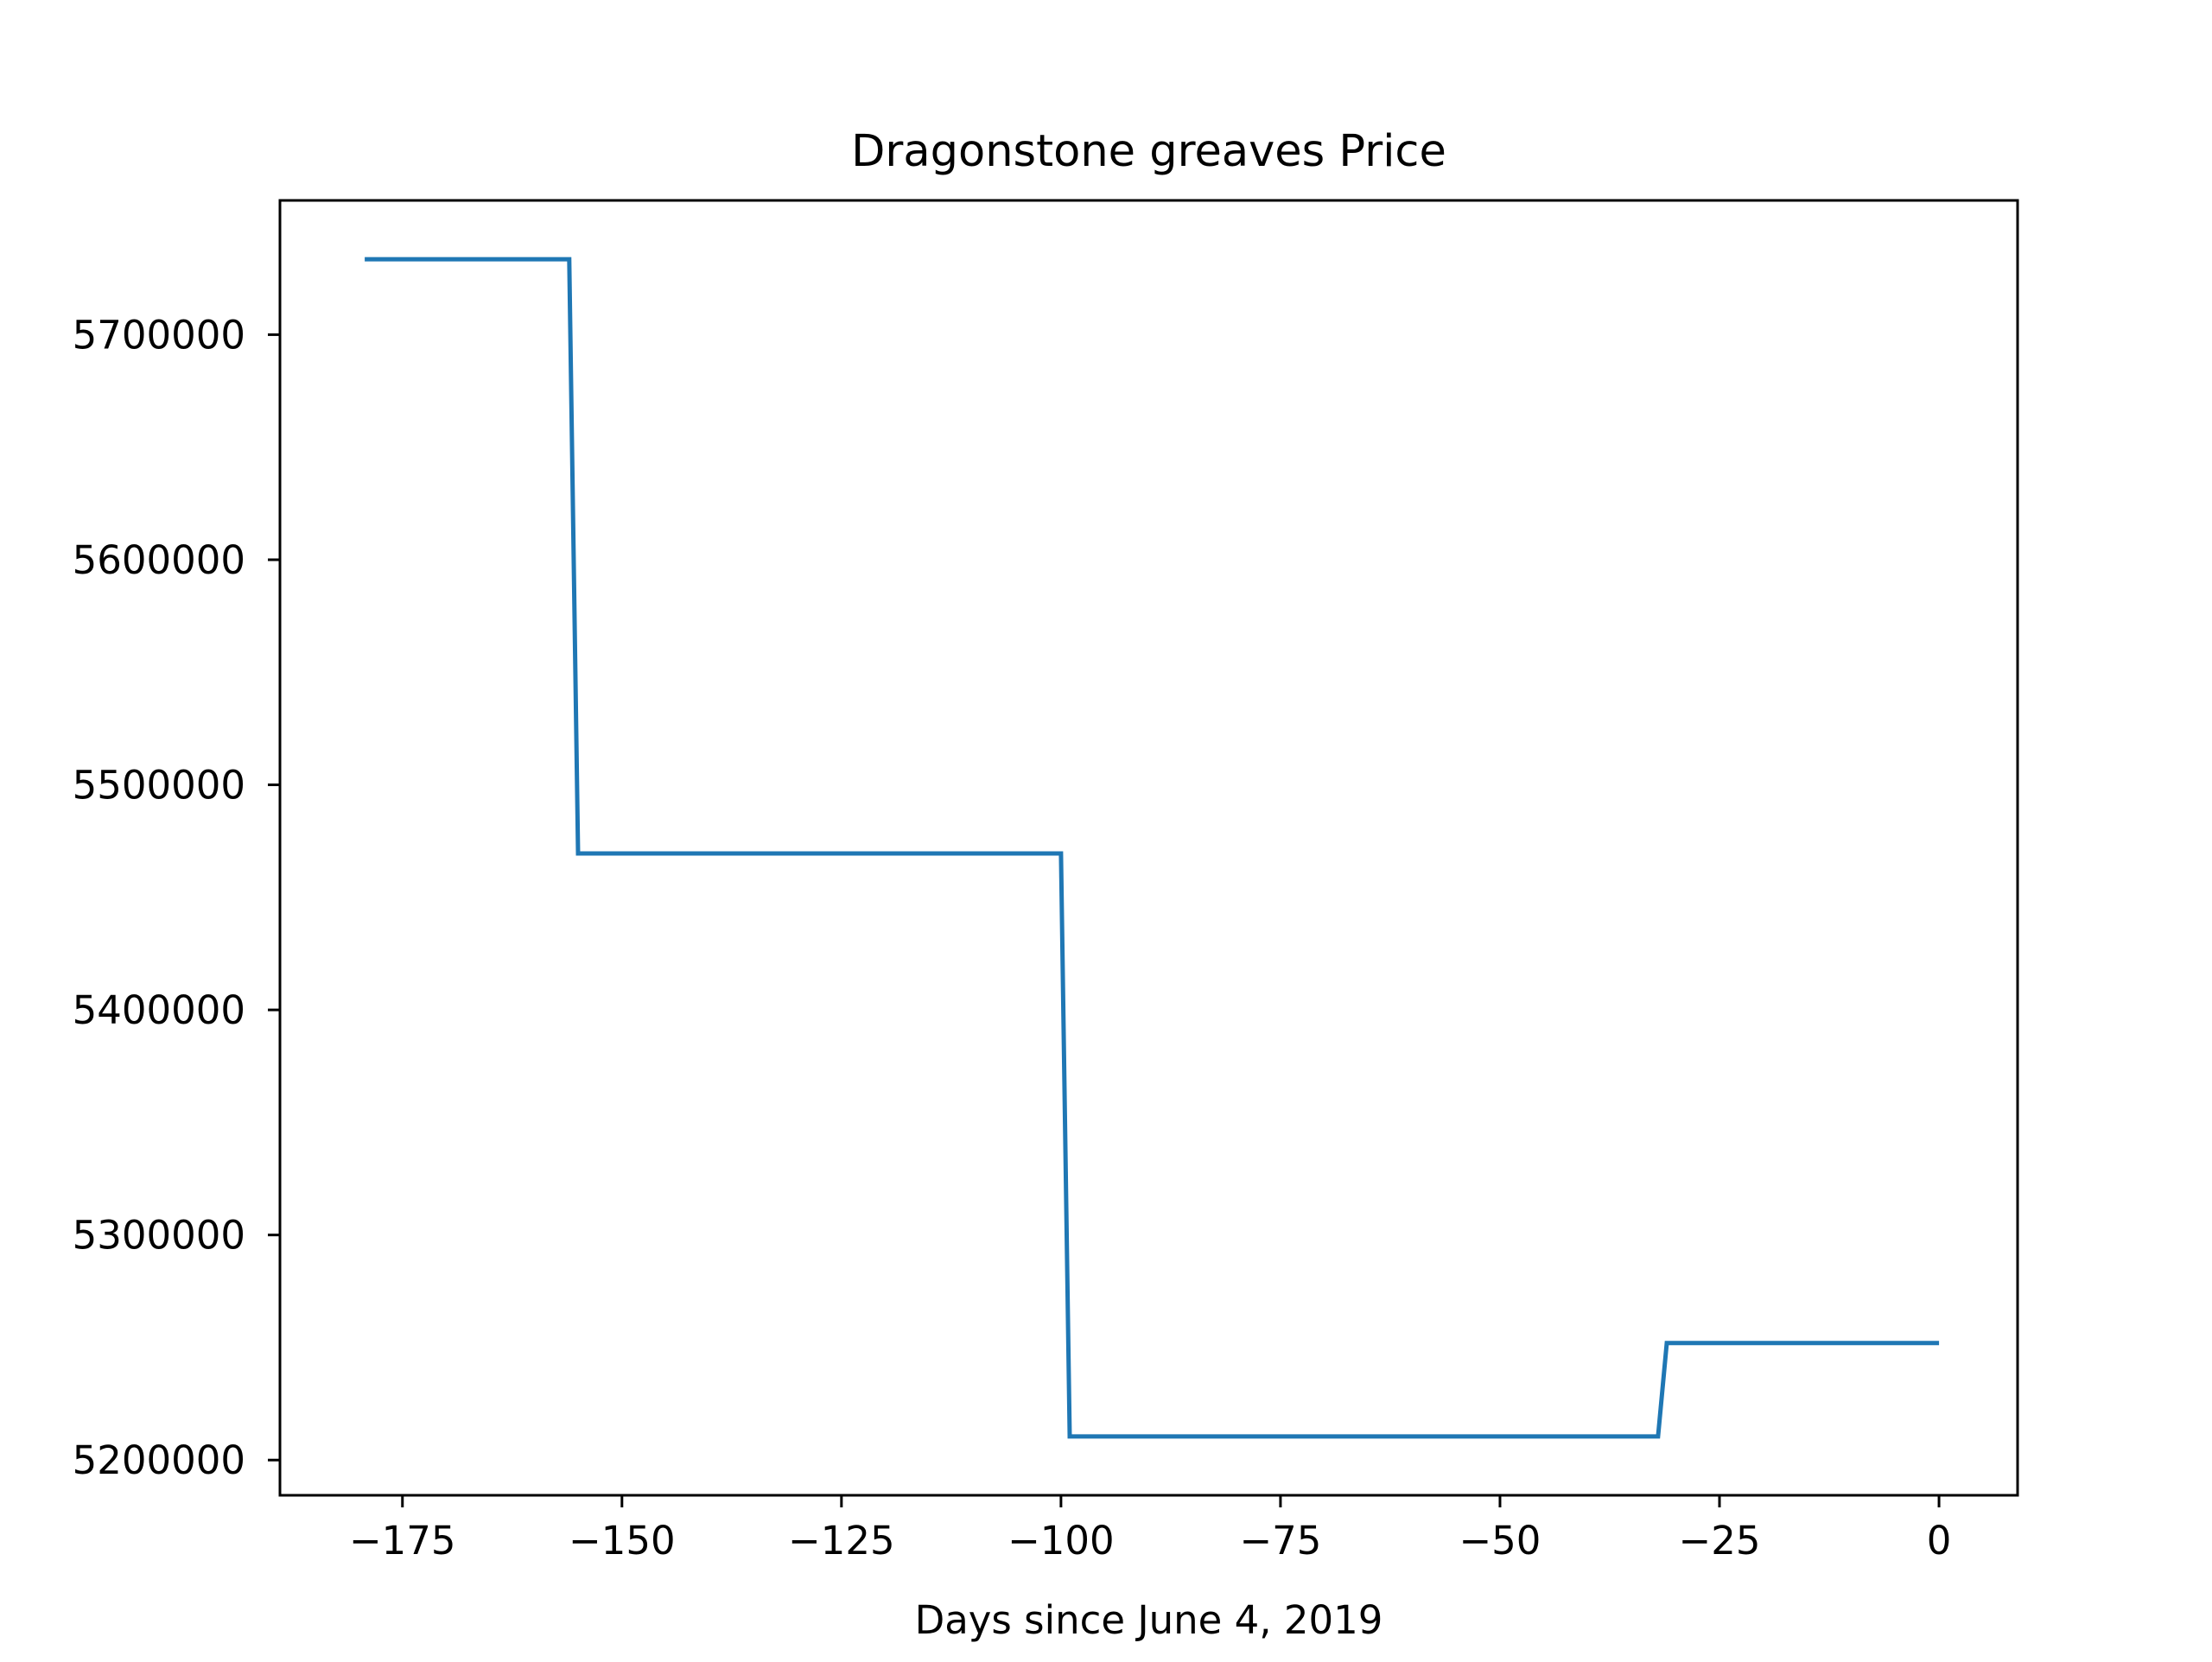  I want to click on y-tick-label: 5600000, so click(159, 560).